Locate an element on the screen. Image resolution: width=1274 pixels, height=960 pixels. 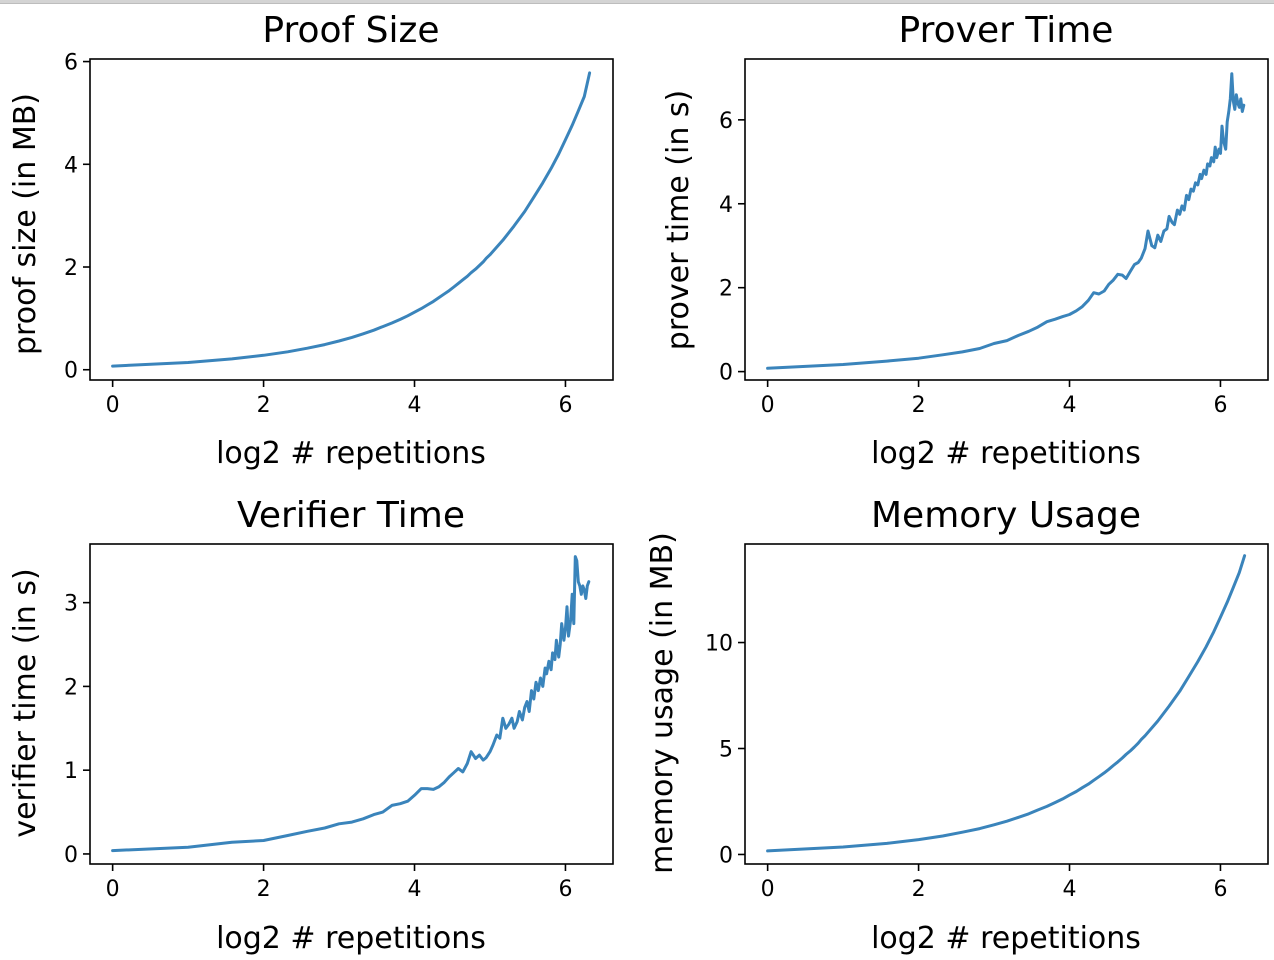
chart-title: Memory Usage is located at coordinates (1006, 515).